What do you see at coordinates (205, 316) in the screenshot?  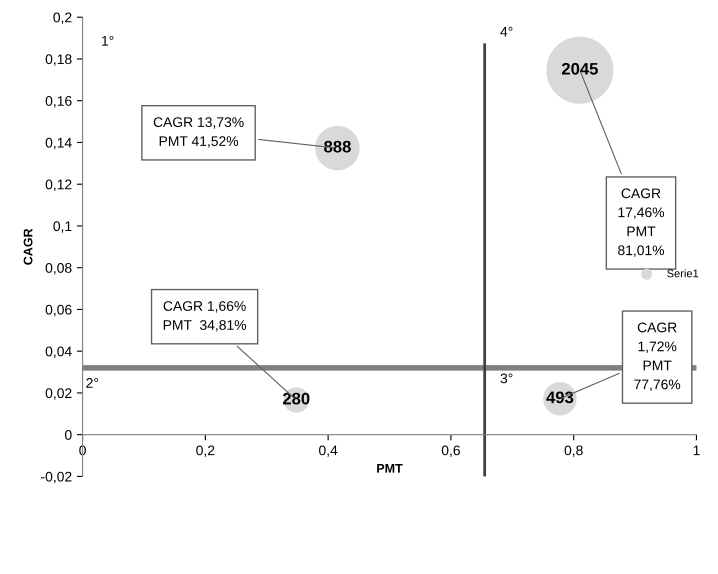 I see `annotation: CAGR 1,66% PMT 34,81%` at bounding box center [205, 316].